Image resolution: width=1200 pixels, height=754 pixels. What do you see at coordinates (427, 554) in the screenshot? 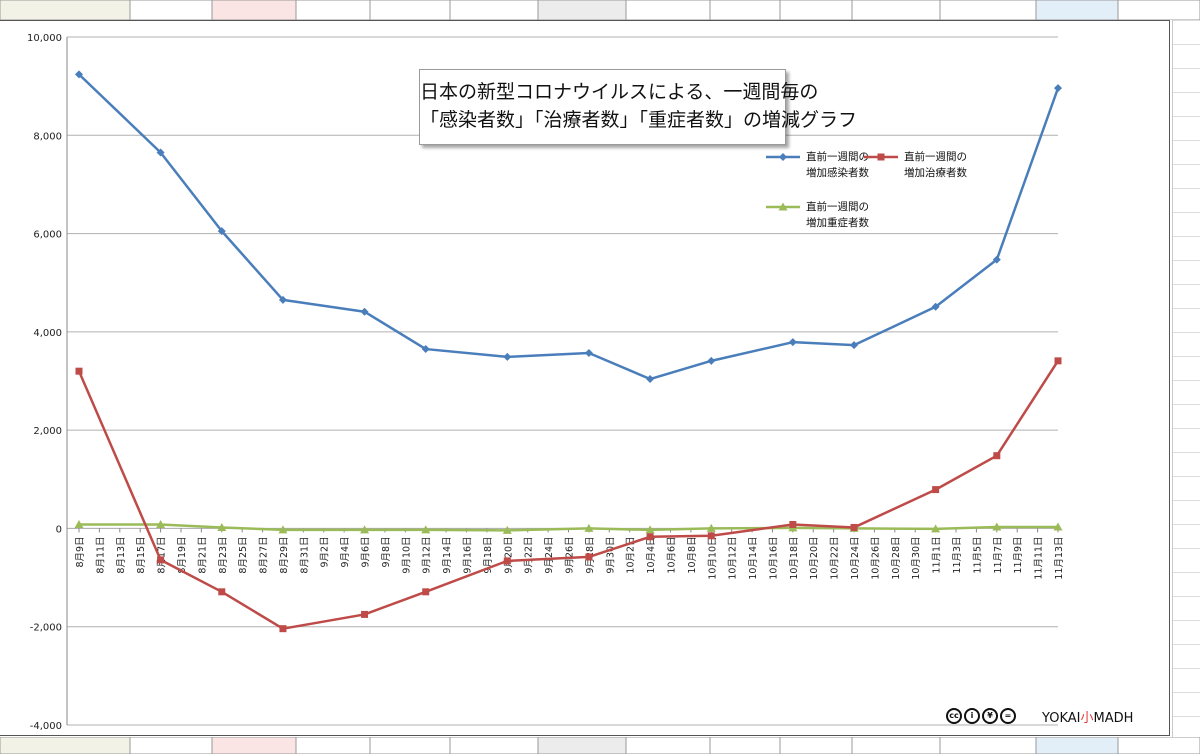
I see `x-tick-label: 9月12日` at bounding box center [427, 554].